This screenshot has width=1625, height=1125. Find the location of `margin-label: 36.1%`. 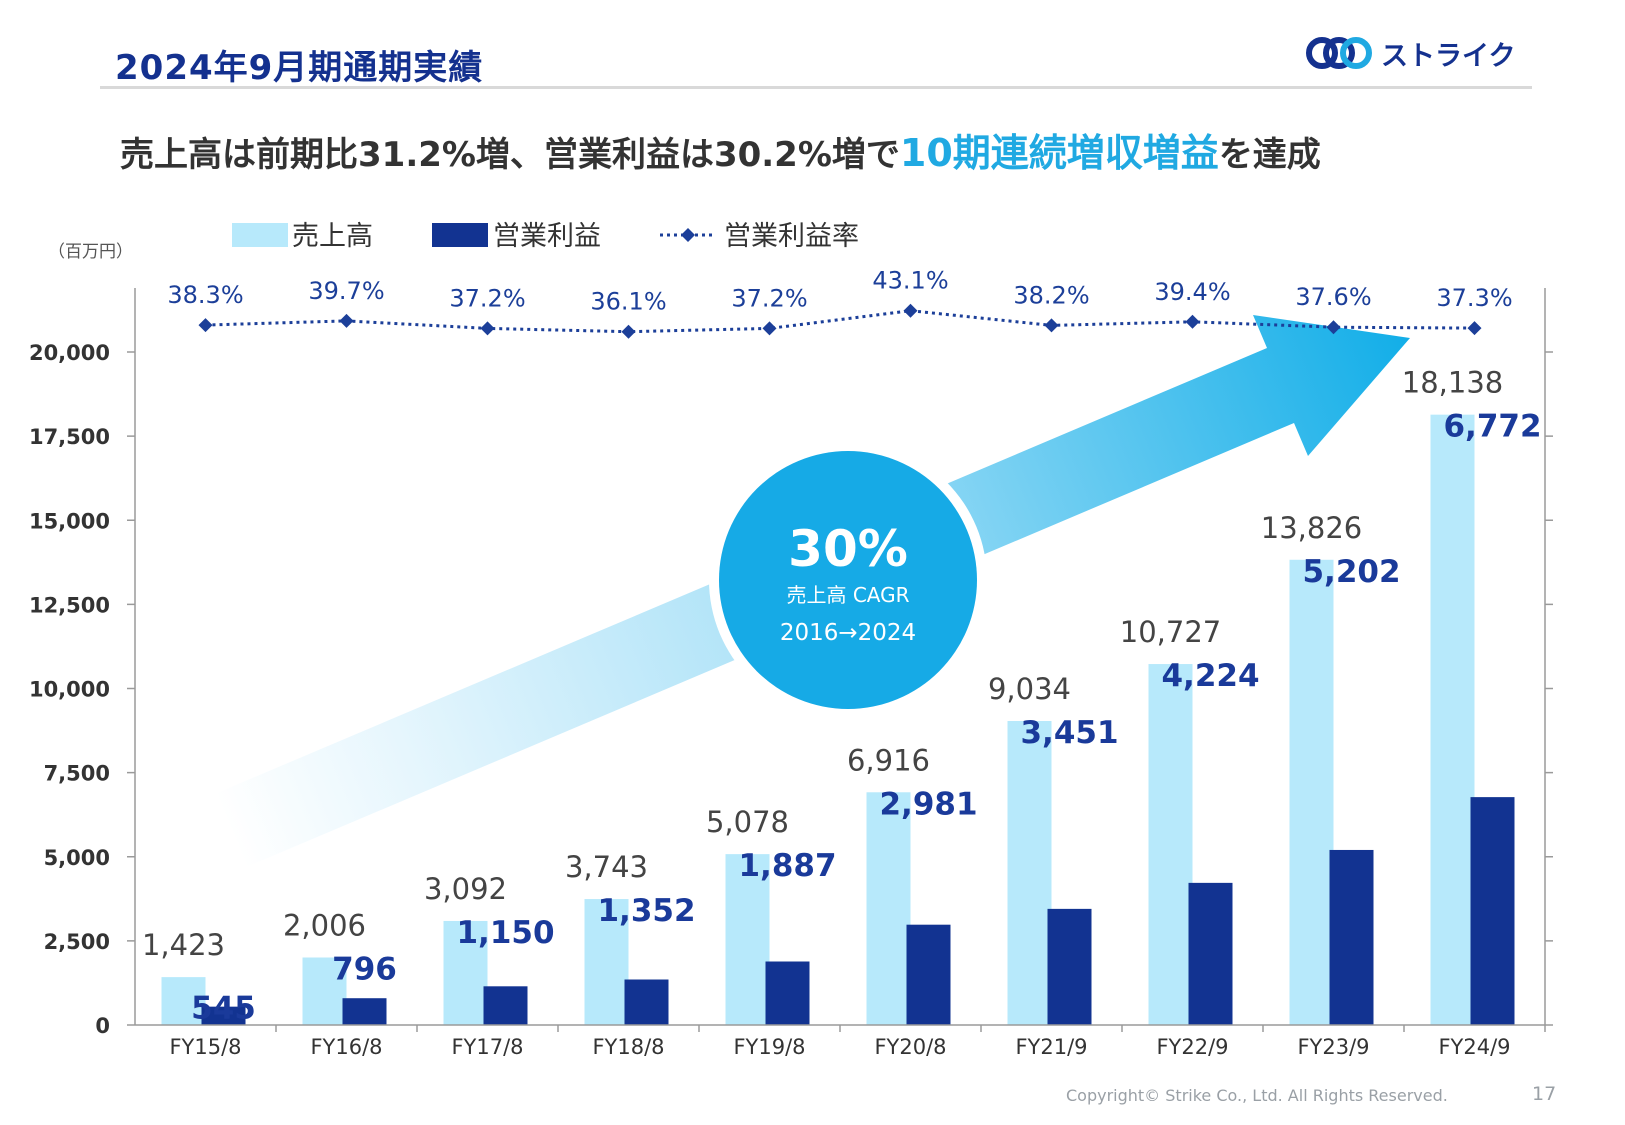

margin-label: 36.1% is located at coordinates (628, 302).